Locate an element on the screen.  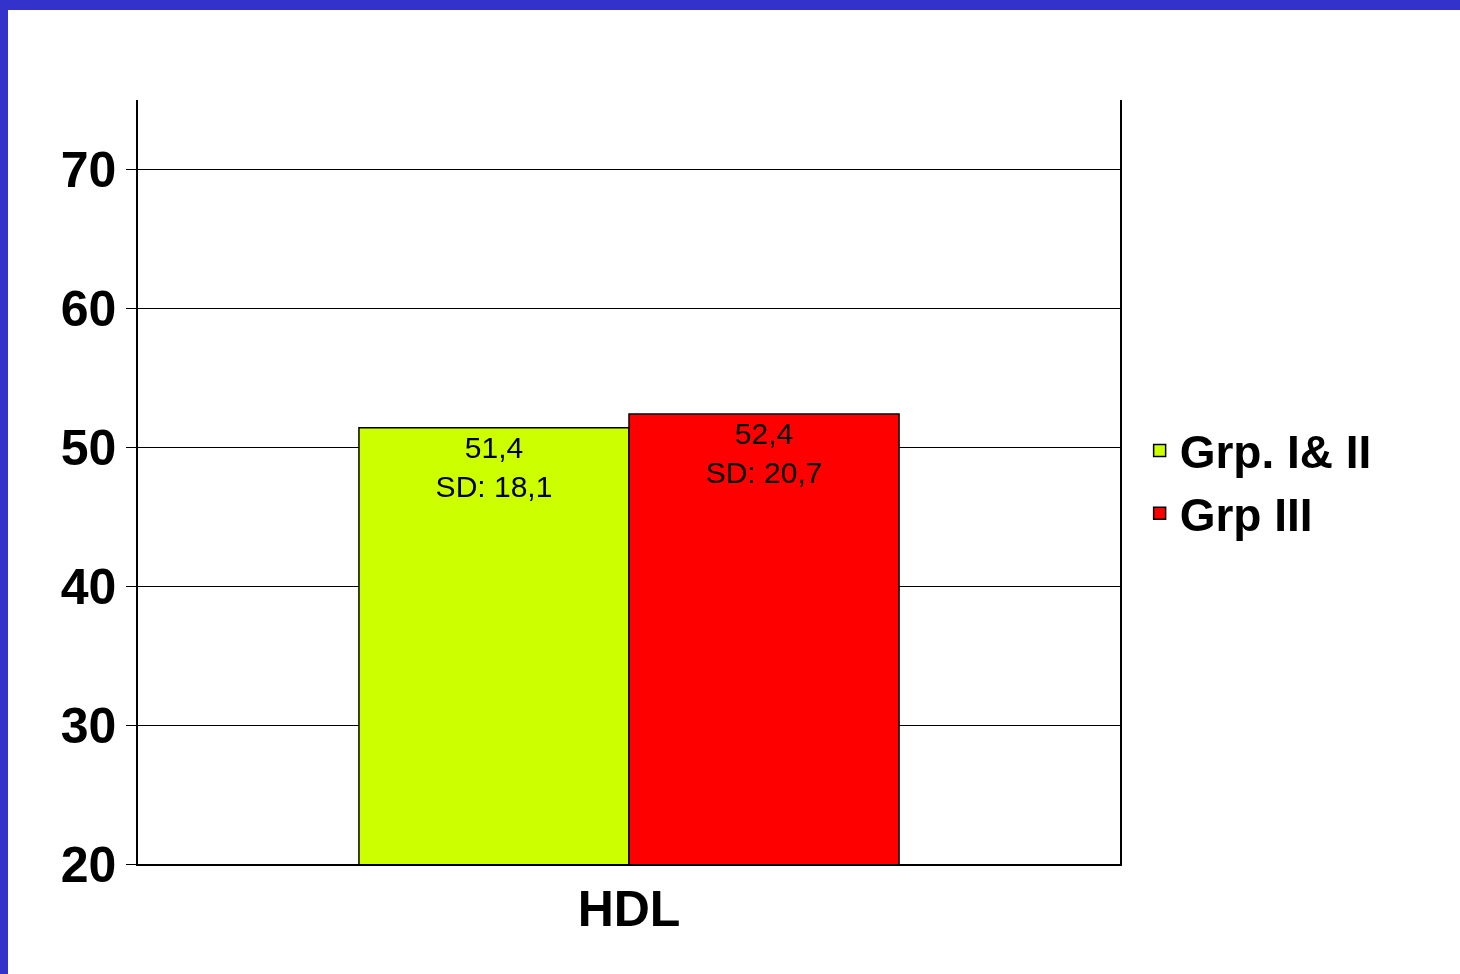
y-tick-label: 40 is located at coordinates (88, 586).